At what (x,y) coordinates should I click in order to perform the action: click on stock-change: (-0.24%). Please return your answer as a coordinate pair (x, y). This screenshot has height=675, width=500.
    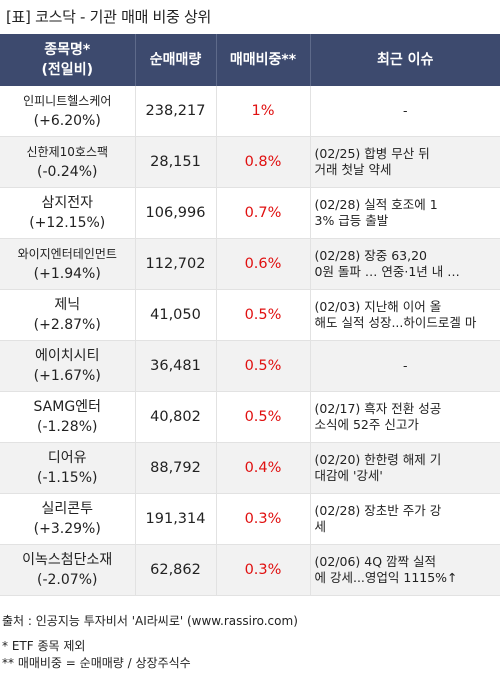
    Looking at the image, I should click on (67, 172).